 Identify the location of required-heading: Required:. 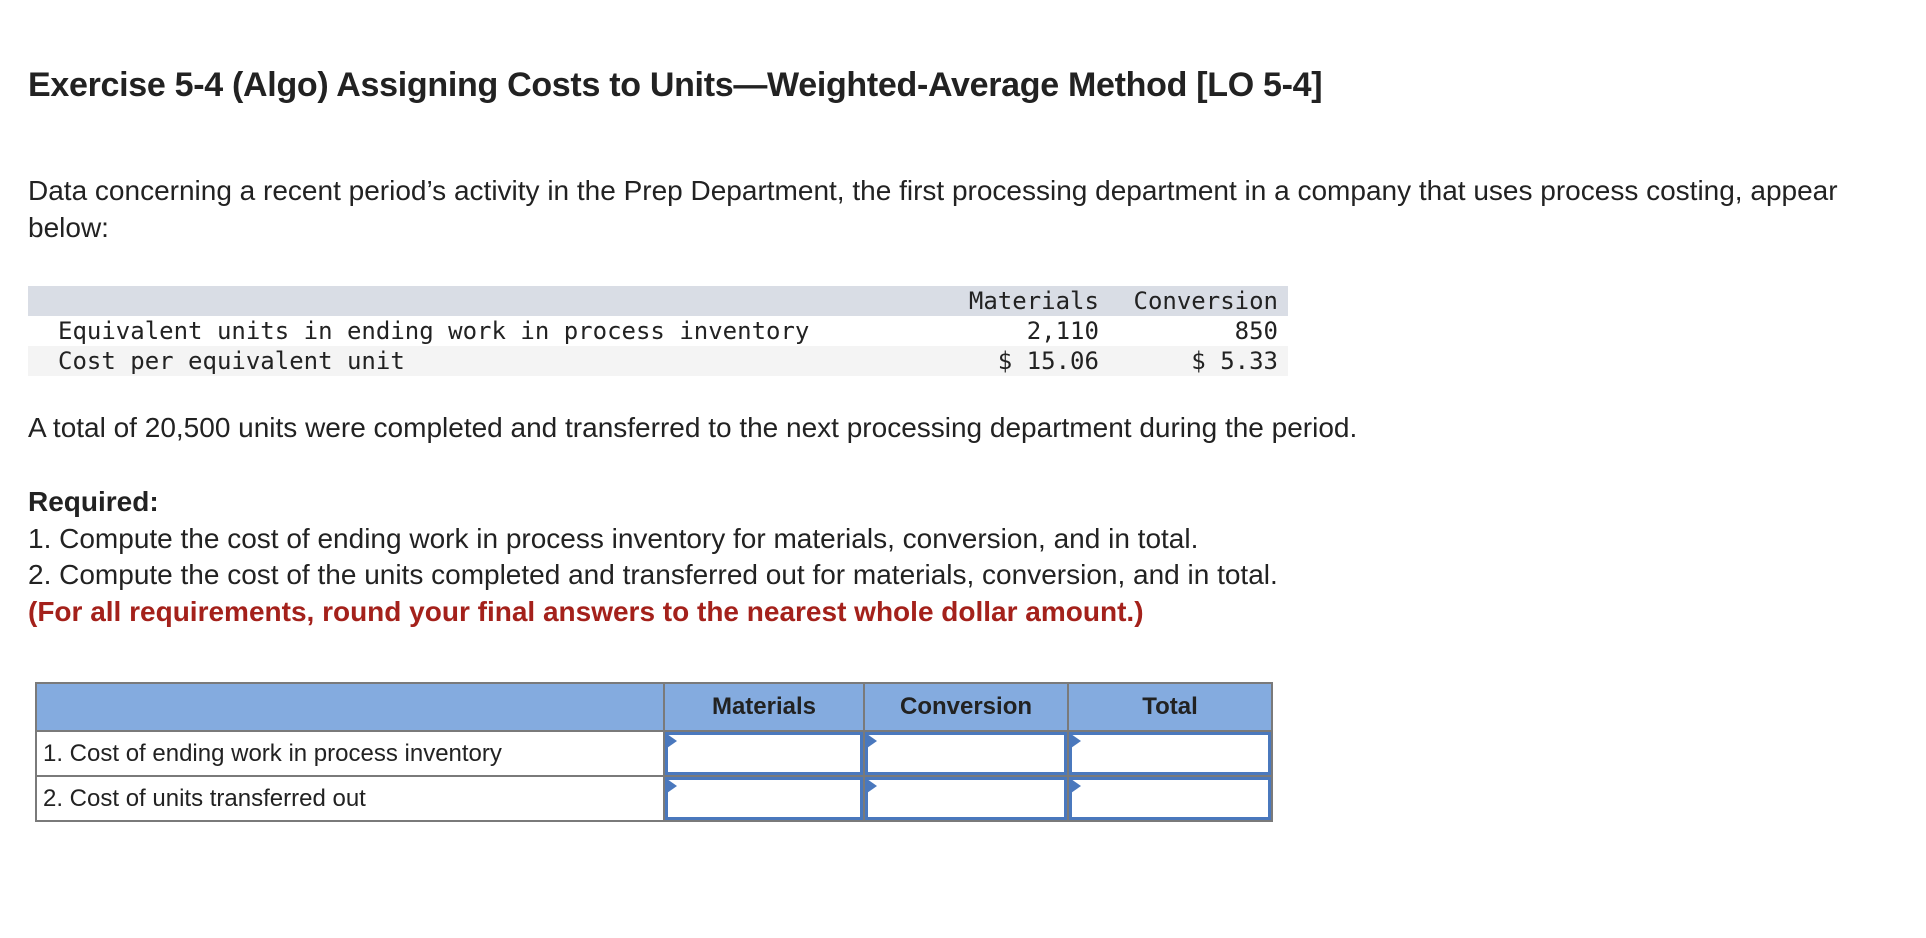
(93, 501).